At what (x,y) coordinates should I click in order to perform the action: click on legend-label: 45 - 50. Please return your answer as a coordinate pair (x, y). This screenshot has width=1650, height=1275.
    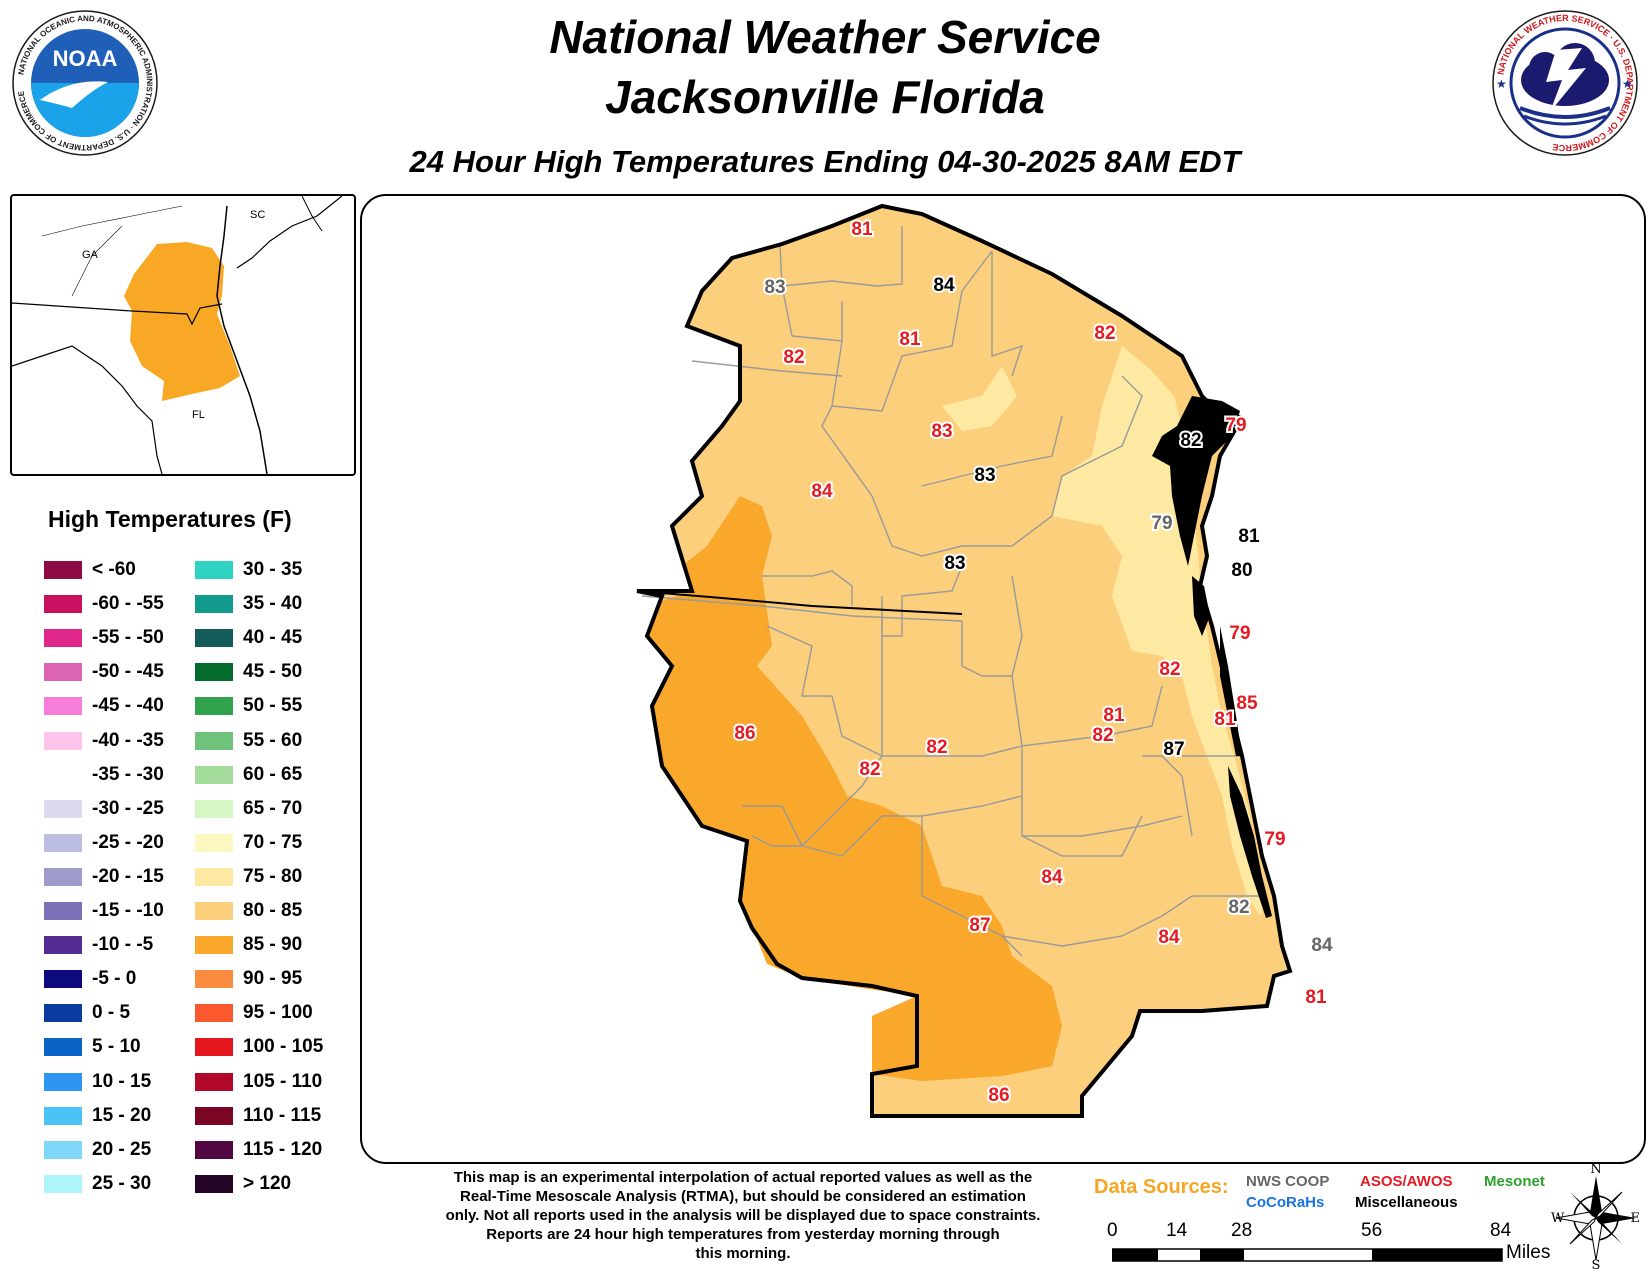
    Looking at the image, I should click on (273, 672).